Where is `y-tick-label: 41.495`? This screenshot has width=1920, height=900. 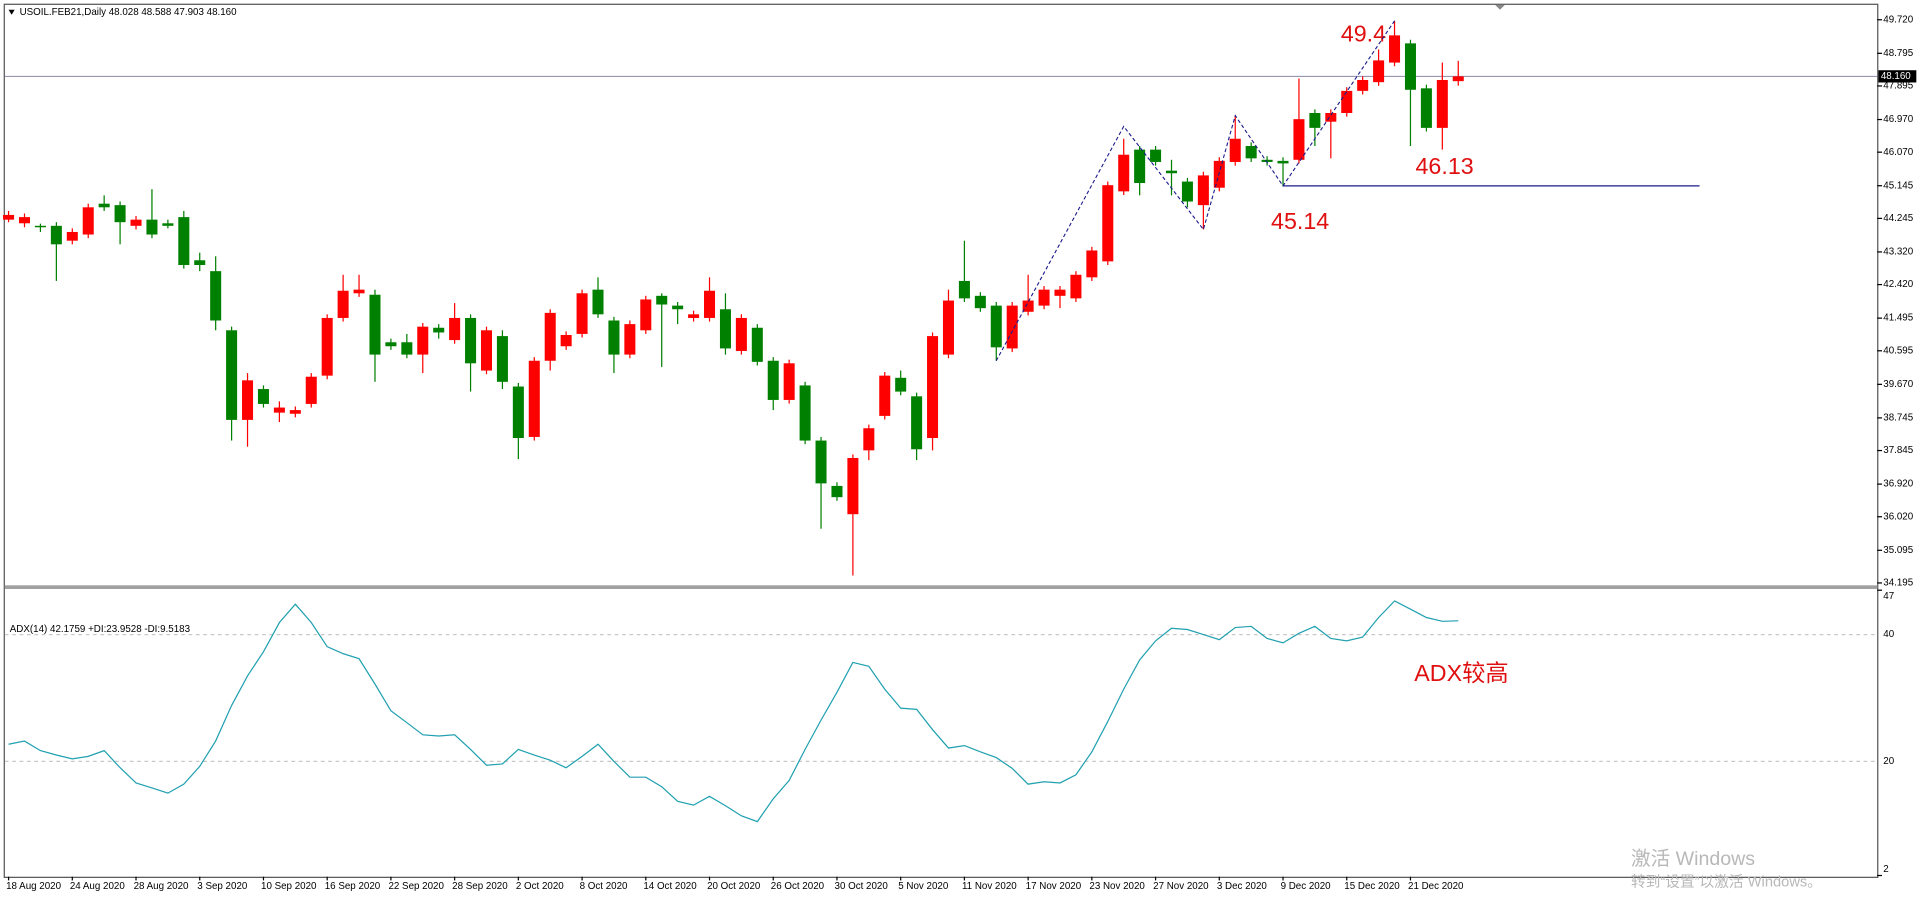
y-tick-label: 41.495 is located at coordinates (1898, 318).